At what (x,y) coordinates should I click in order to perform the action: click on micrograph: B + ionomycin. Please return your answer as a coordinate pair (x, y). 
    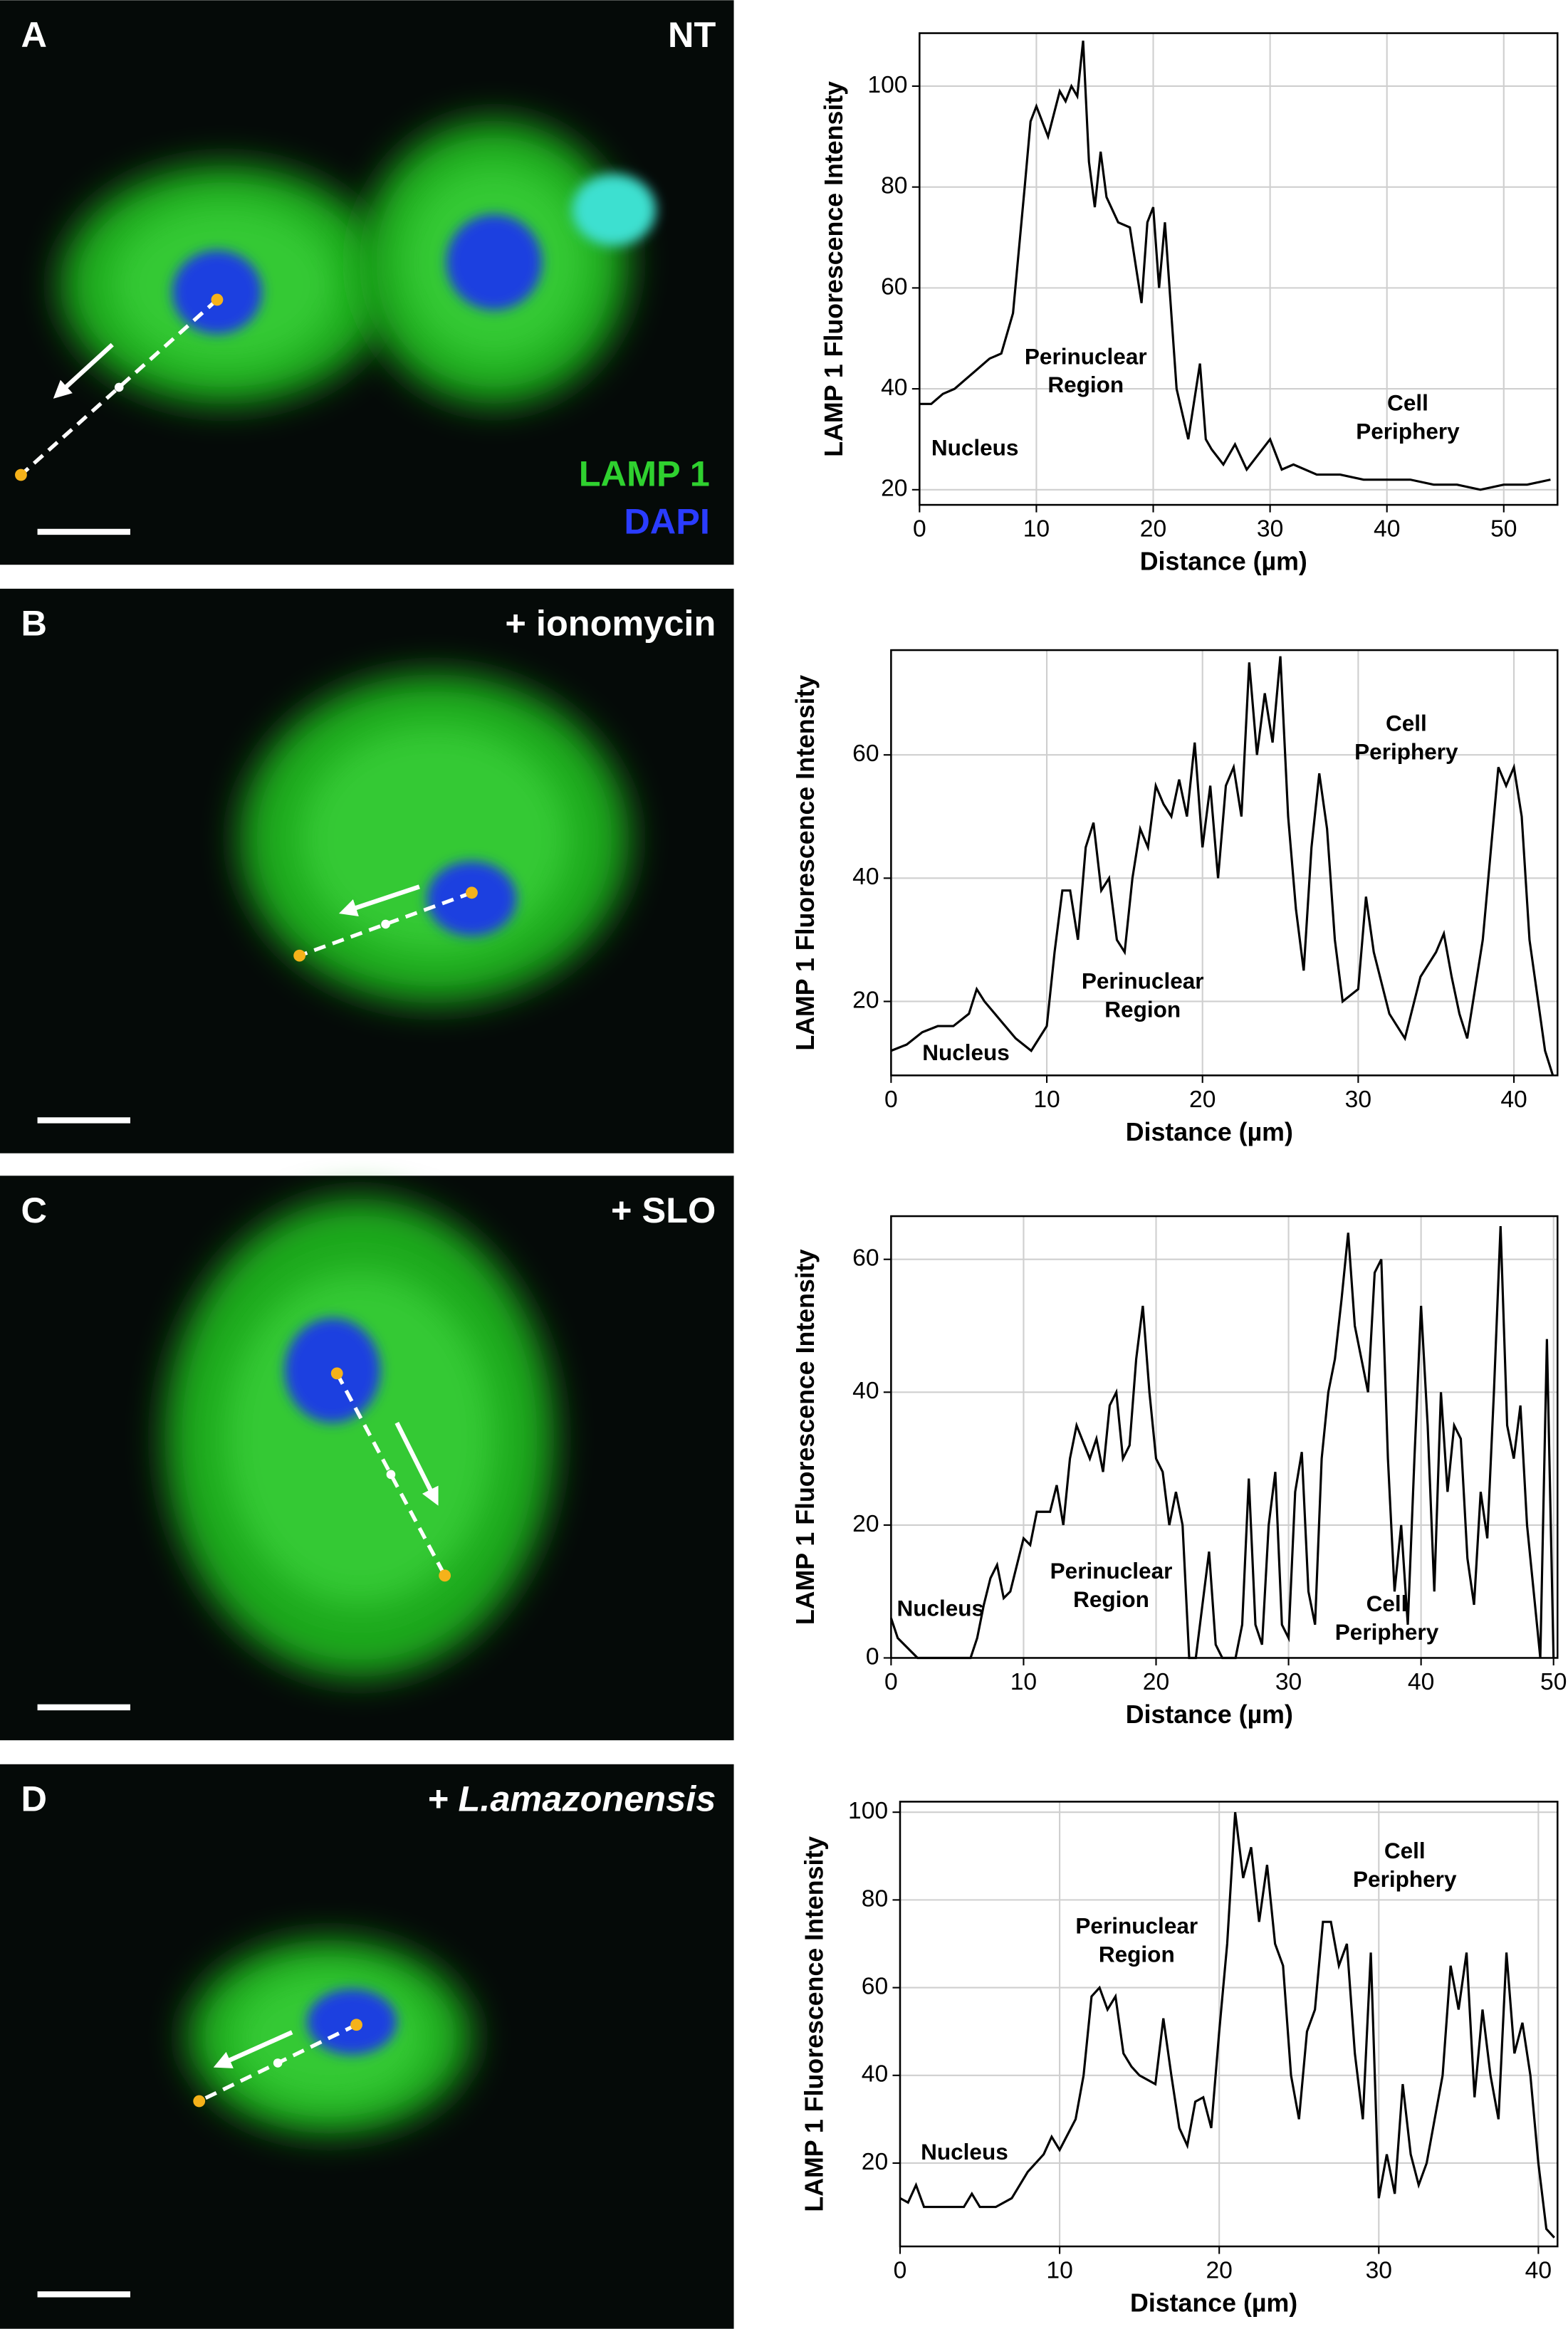
    Looking at the image, I should click on (367, 870).